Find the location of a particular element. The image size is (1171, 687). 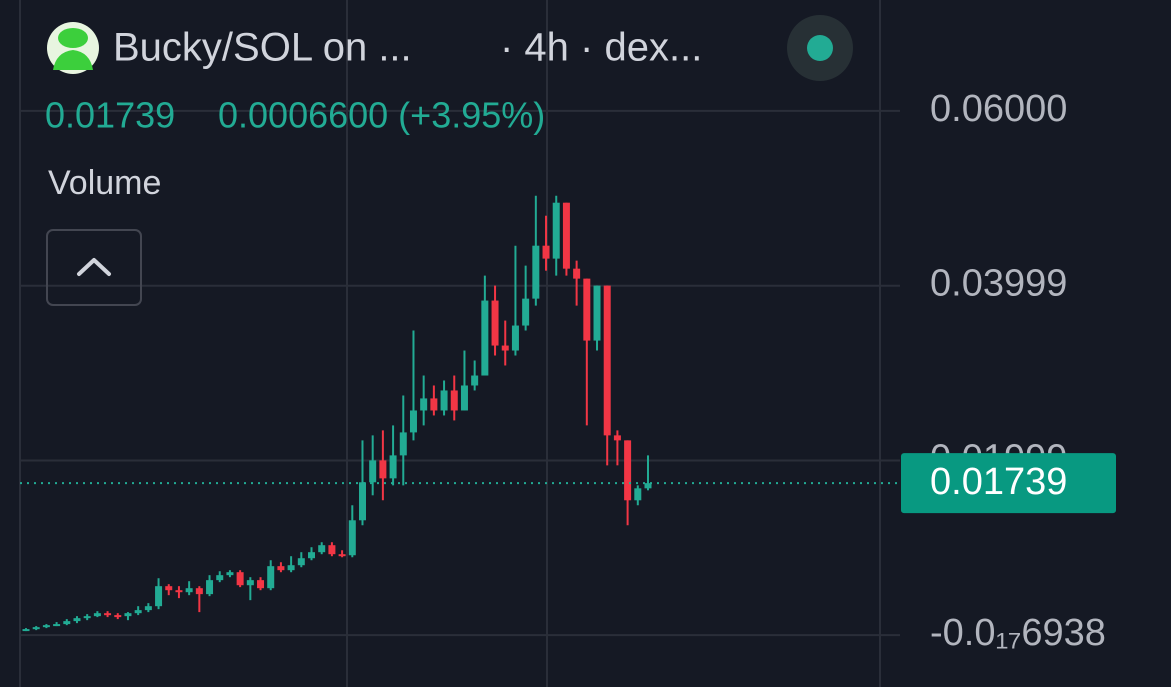

status-dot is located at coordinates (820, 48).